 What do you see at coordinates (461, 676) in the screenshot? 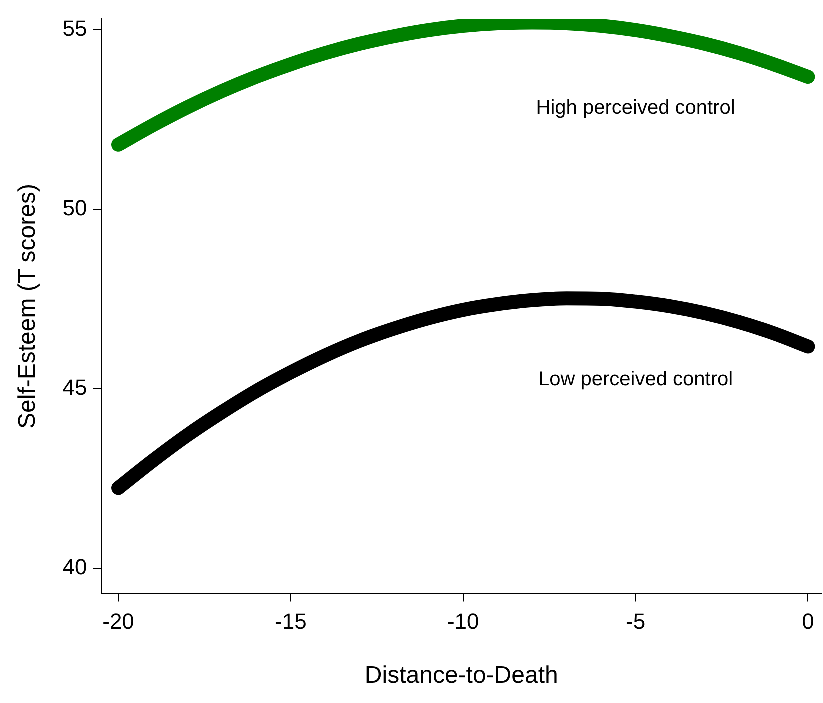
I see `x-axis-title: Distance-to-Death` at bounding box center [461, 676].